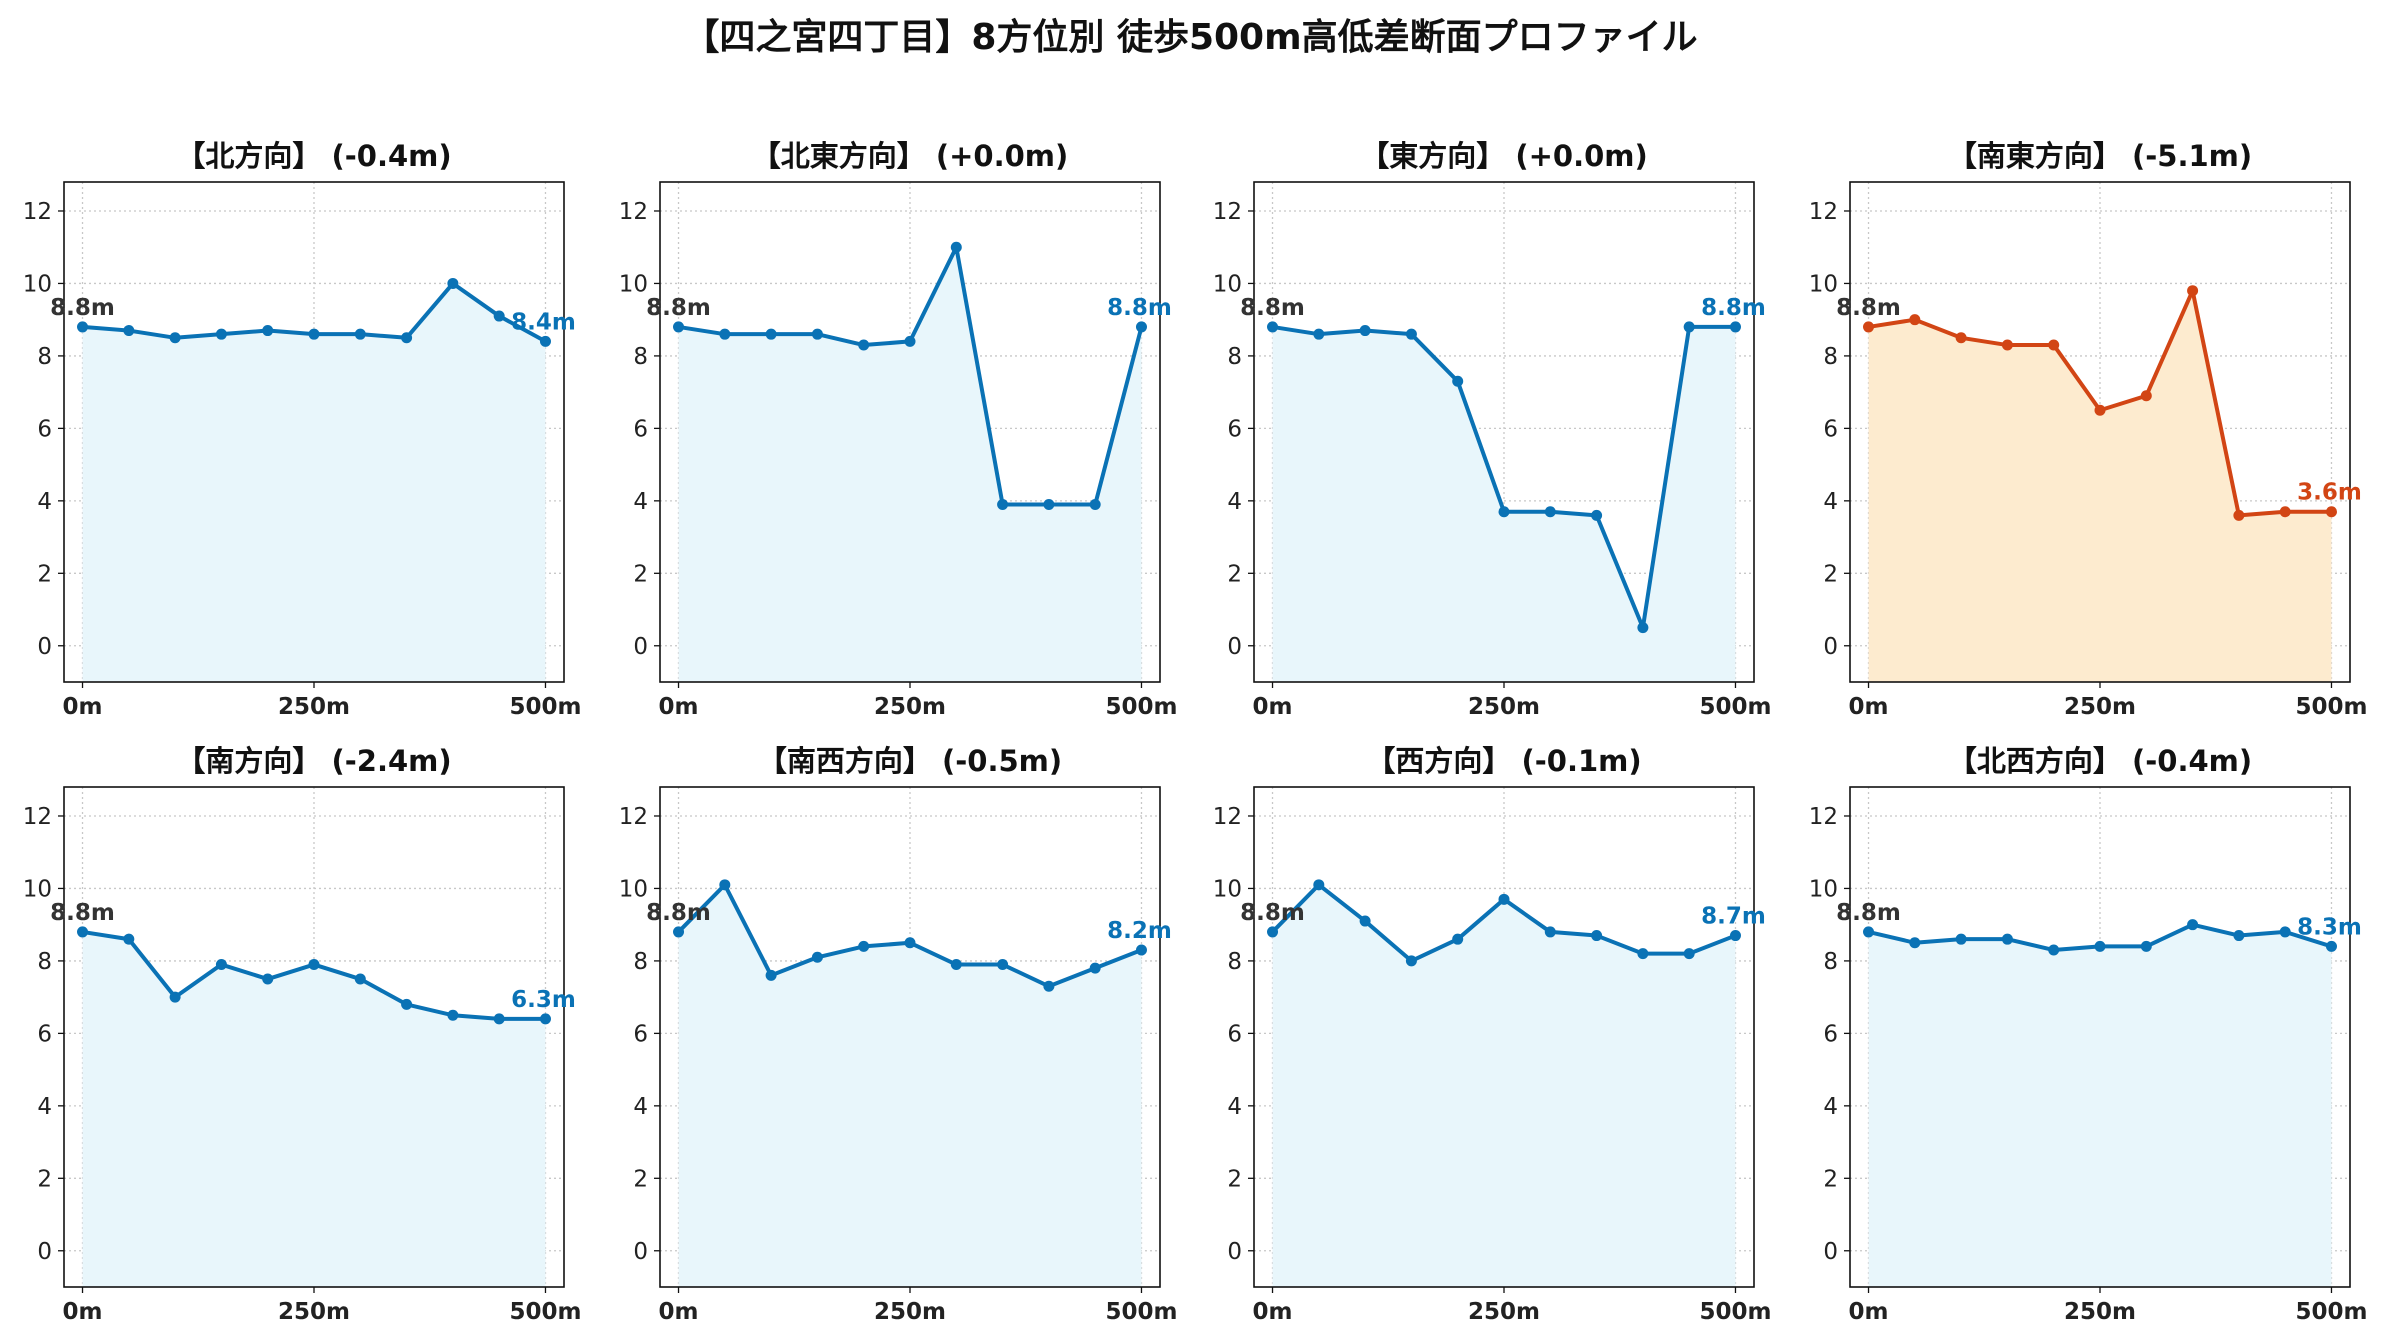 This screenshot has height=1340, width=2381. What do you see at coordinates (543, 322) in the screenshot?
I see `end-value-label: 8.4m` at bounding box center [543, 322].